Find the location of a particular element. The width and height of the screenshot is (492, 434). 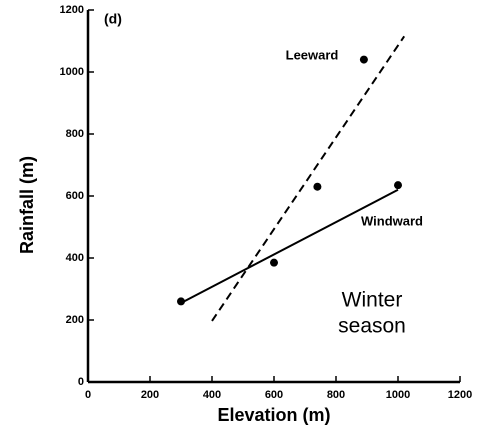

panel-label: (d) is located at coordinates (113, 19).